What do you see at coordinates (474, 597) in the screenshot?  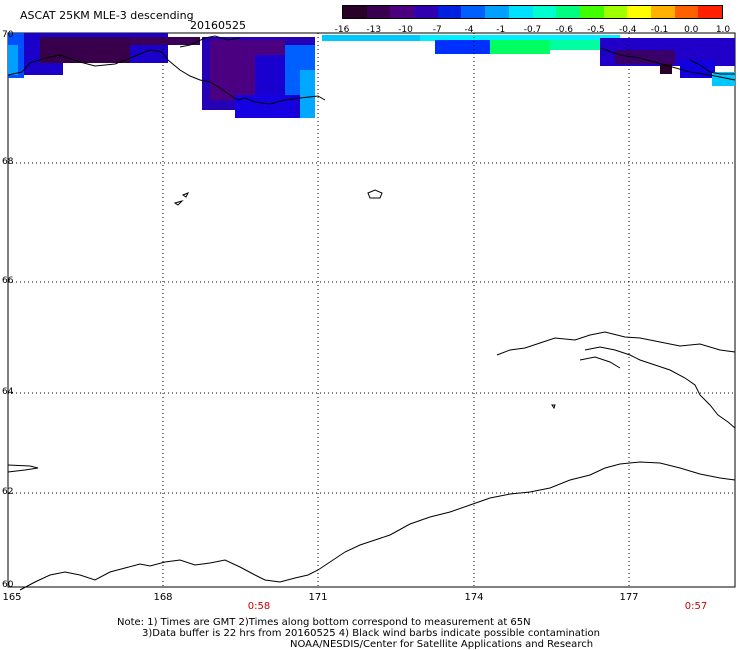 I see `longitude-label: 174` at bounding box center [474, 597].